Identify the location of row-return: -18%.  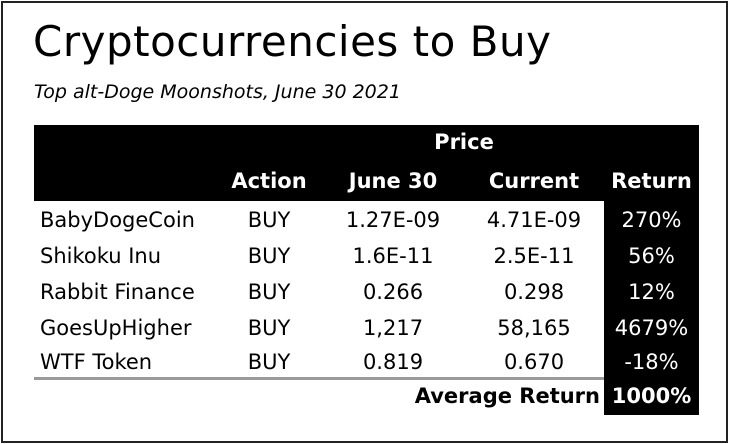
(651, 362).